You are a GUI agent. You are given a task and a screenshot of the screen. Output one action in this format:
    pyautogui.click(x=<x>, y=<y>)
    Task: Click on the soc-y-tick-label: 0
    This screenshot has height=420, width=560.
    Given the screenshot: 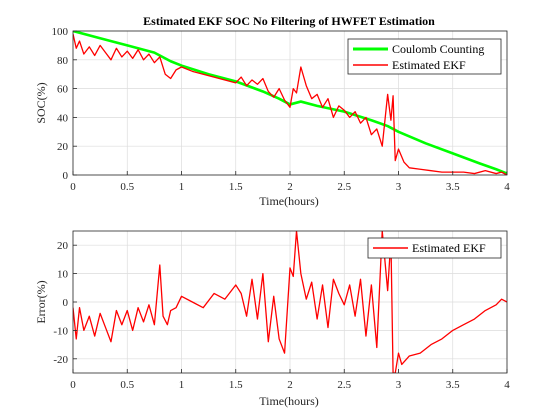 What is the action you would take?
    pyautogui.click(x=66, y=176)
    